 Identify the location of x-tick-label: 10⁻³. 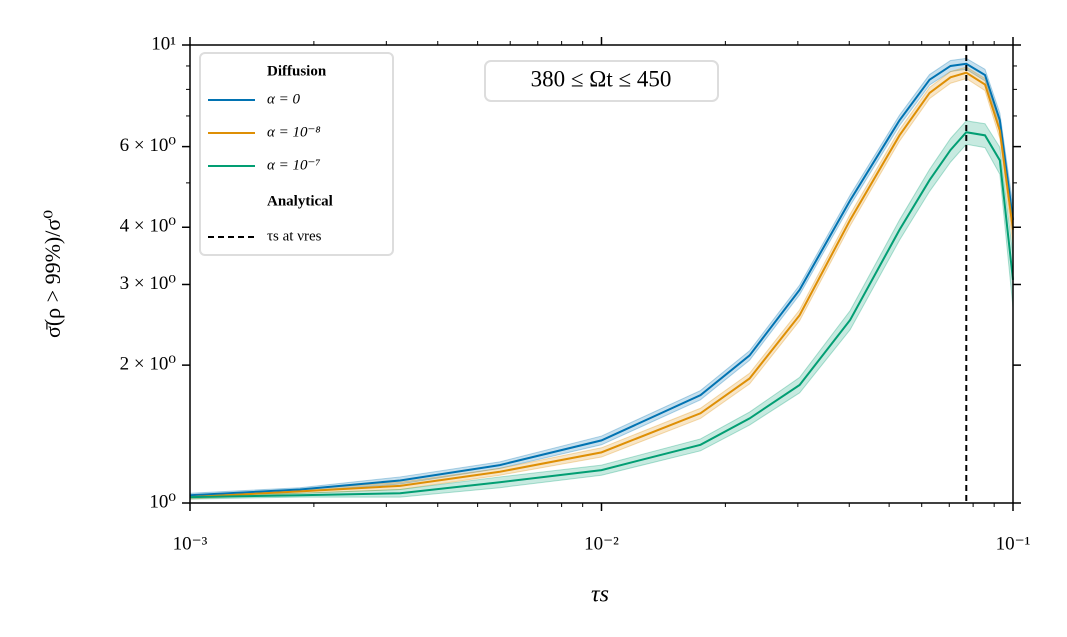
(190, 543).